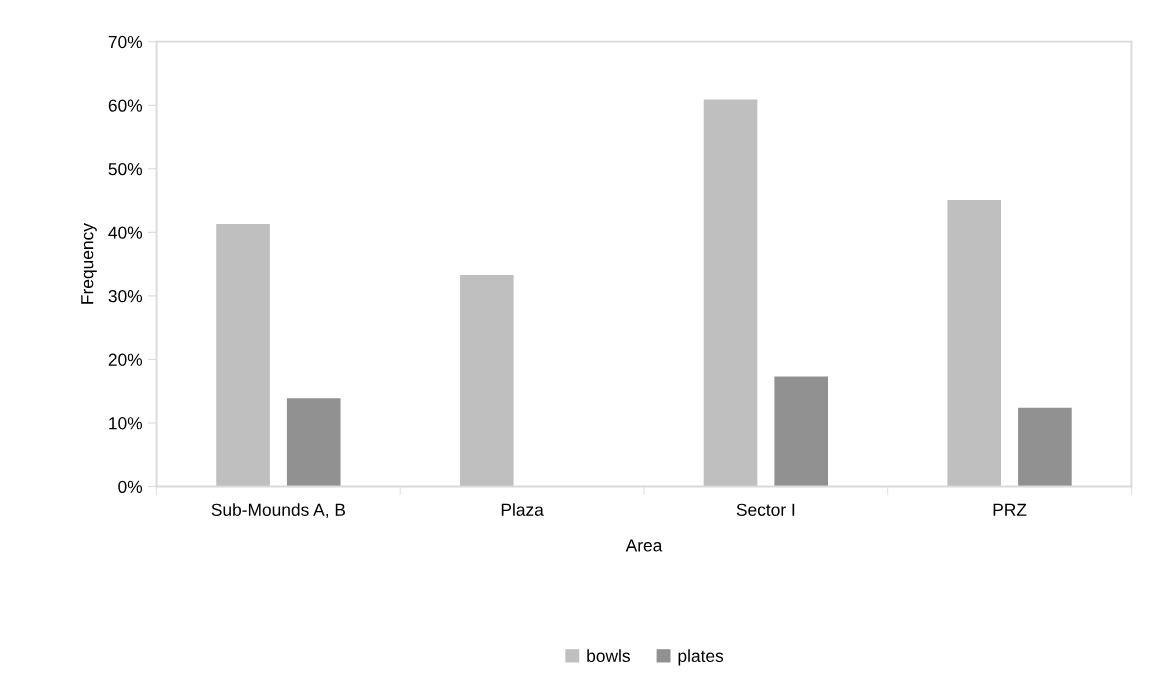  Describe the element at coordinates (125, 169) in the screenshot. I see `y-tick-label: 50%` at that location.